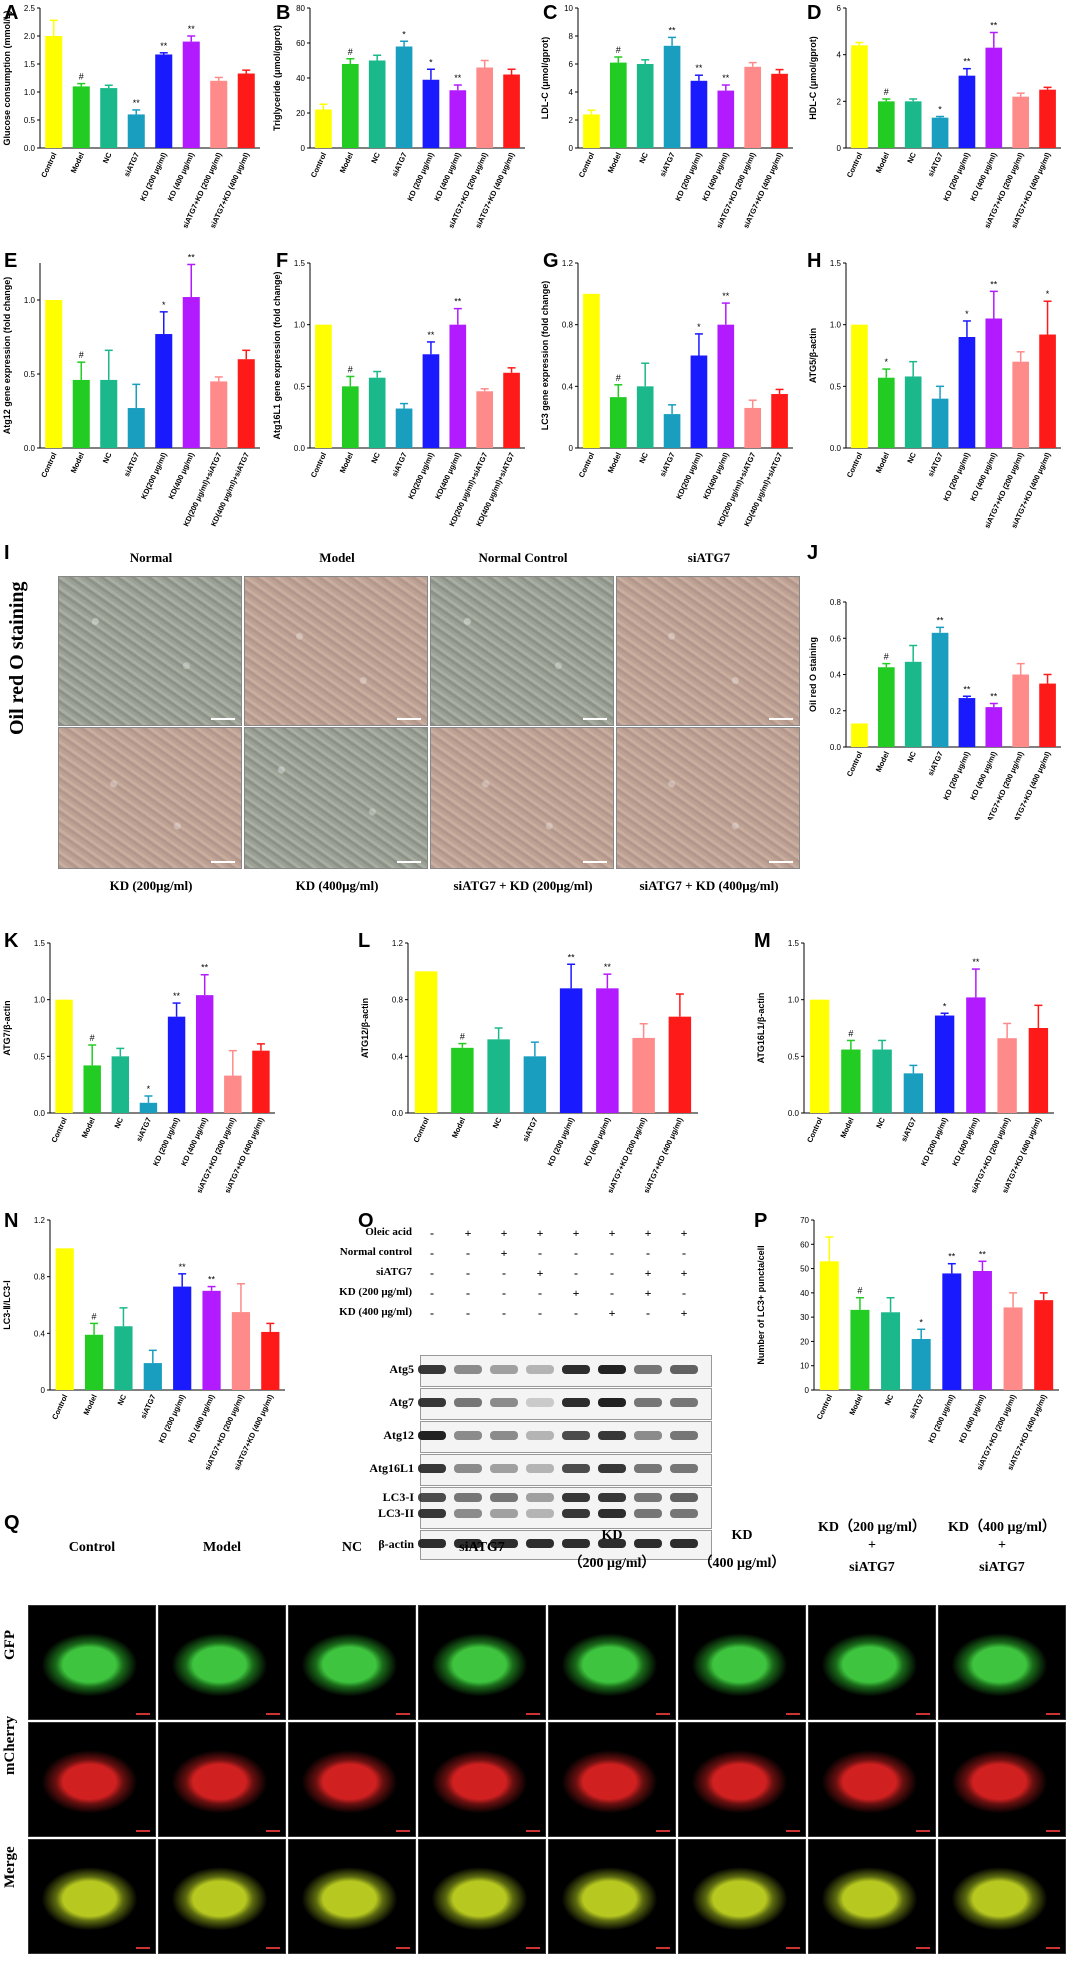 This screenshot has height=1986, width=1076. Describe the element at coordinates (282, 261) in the screenshot. I see `panel-label-f: F` at that location.